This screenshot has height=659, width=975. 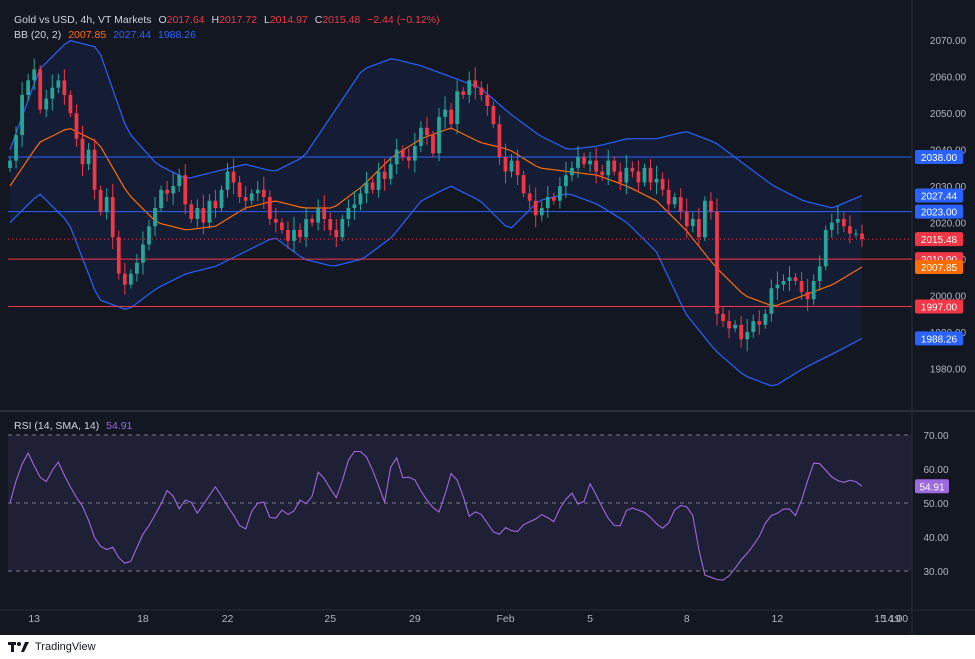 I want to click on bb-label: BB (20, 2), so click(x=38, y=35).